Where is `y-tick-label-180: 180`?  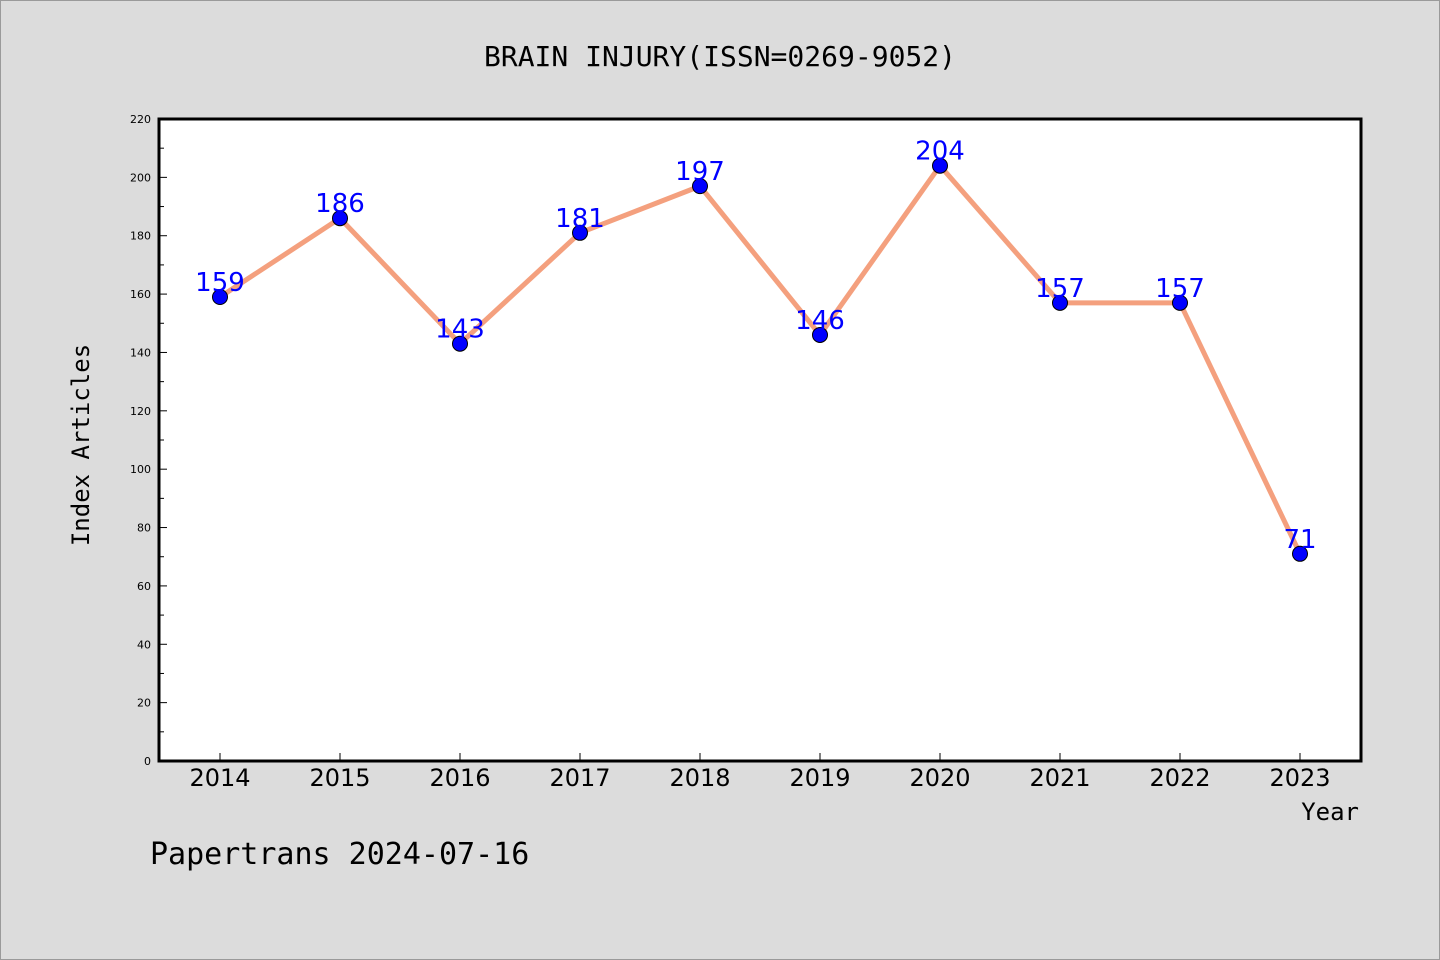
y-tick-label-180: 180 is located at coordinates (140, 236).